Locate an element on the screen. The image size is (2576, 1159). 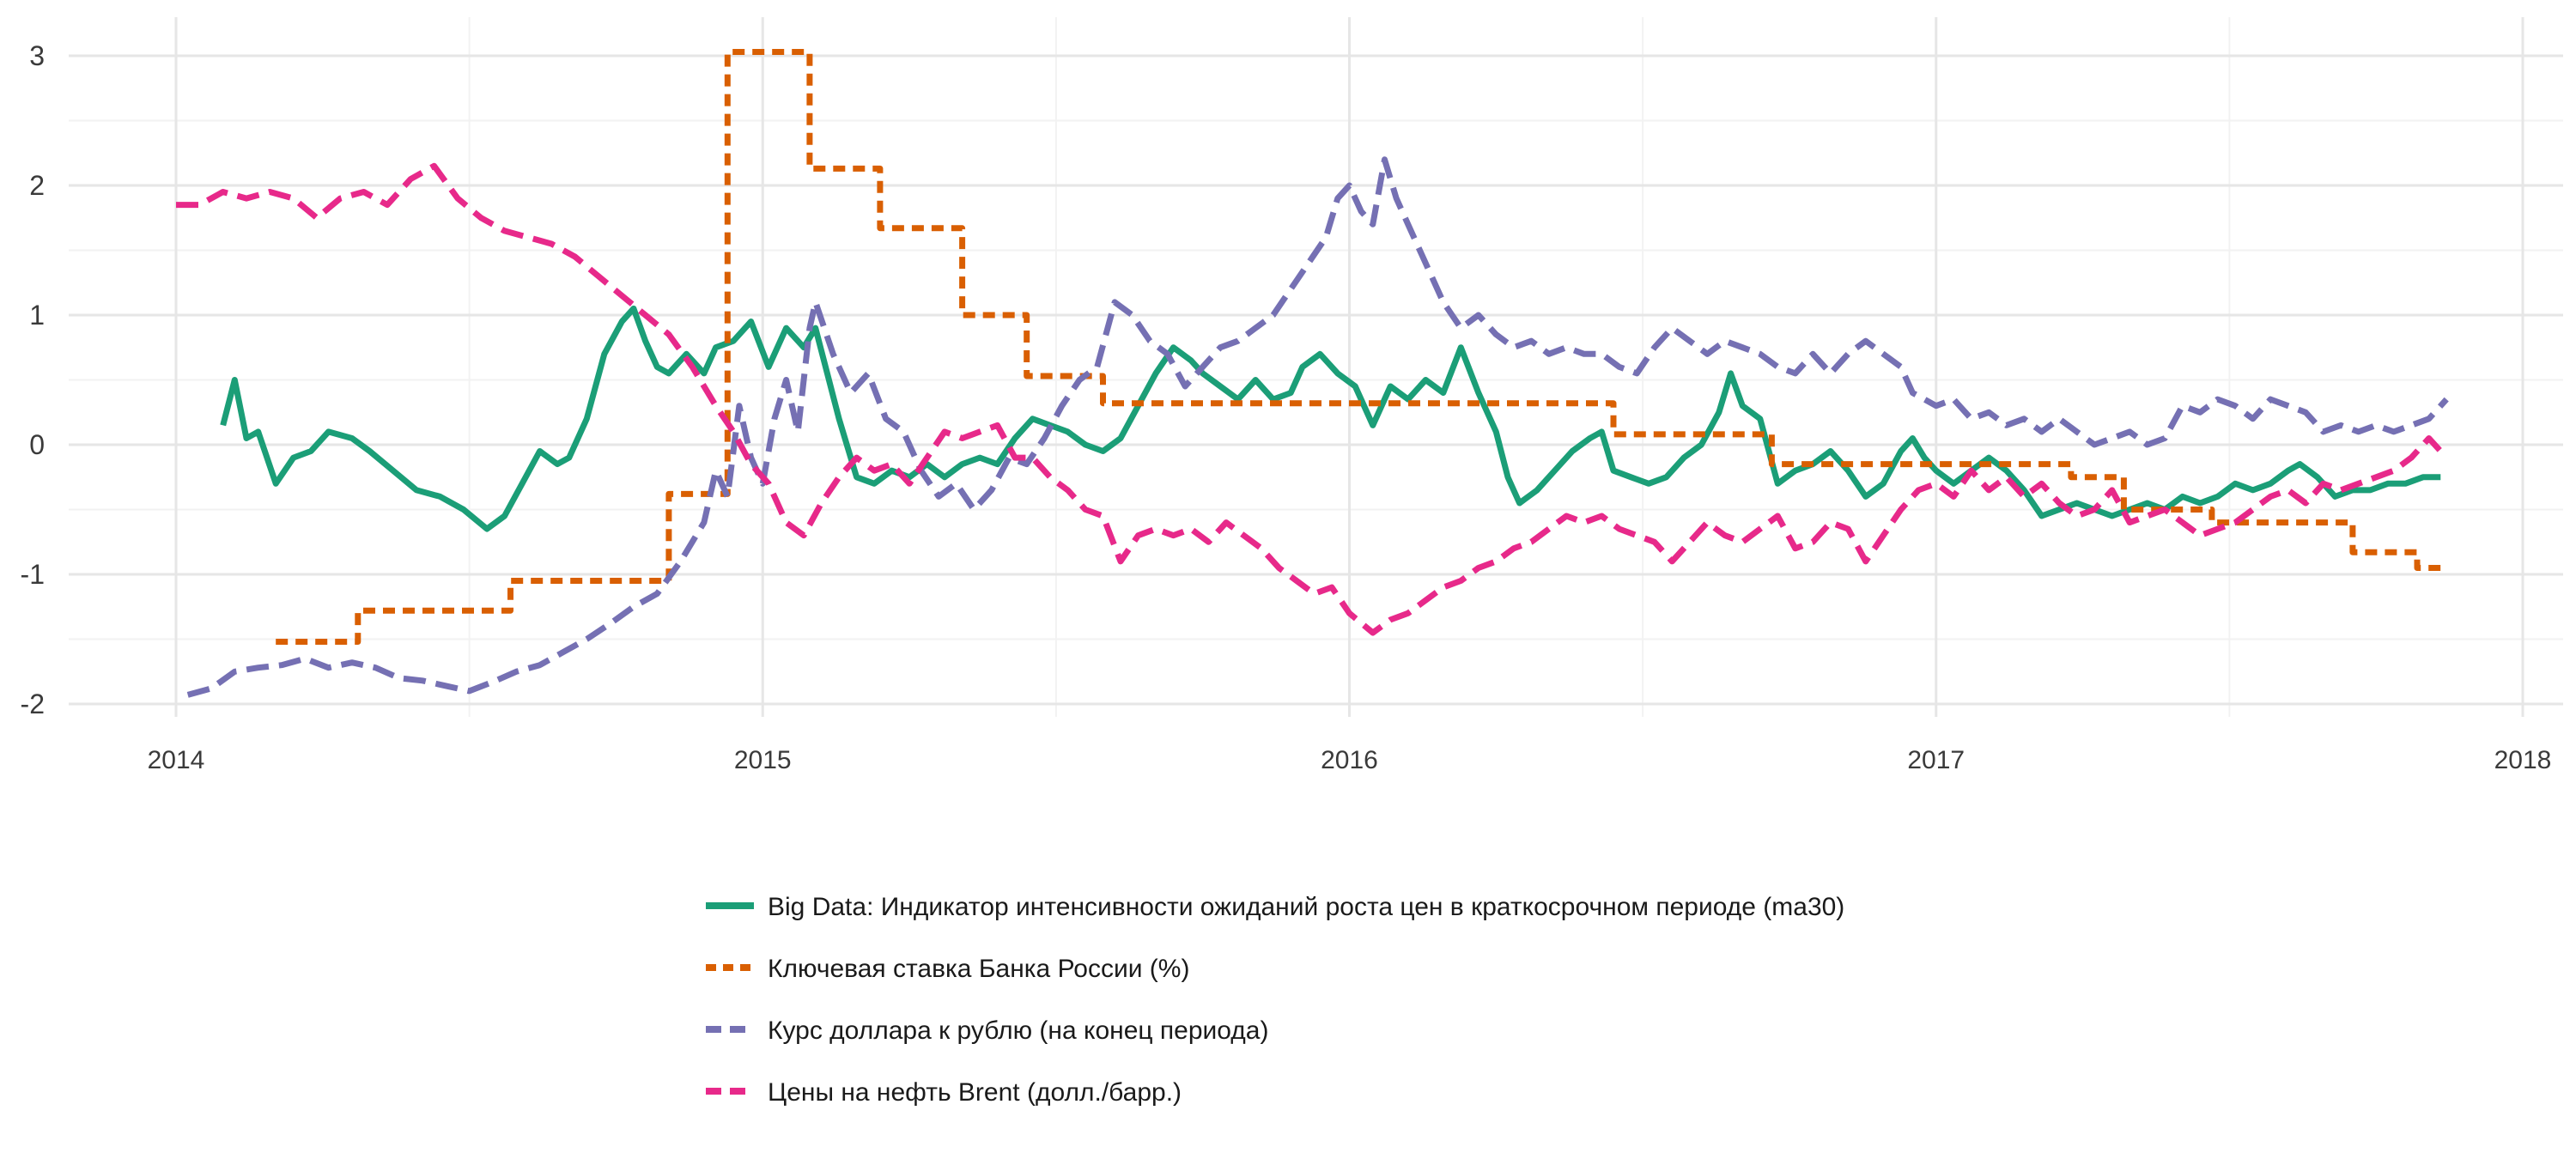
x-tick-label: 2016 is located at coordinates (1349, 760).